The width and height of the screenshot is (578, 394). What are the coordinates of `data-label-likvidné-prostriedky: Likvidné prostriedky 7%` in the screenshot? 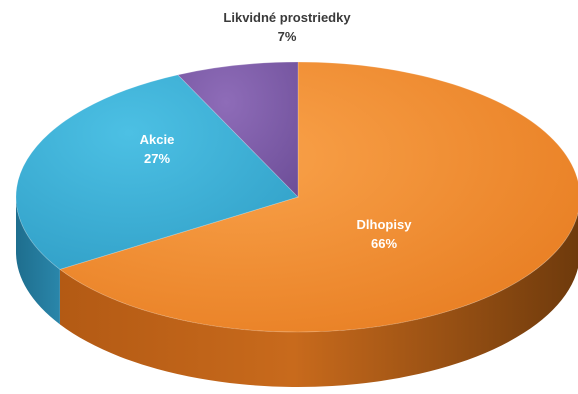 It's located at (287, 27).